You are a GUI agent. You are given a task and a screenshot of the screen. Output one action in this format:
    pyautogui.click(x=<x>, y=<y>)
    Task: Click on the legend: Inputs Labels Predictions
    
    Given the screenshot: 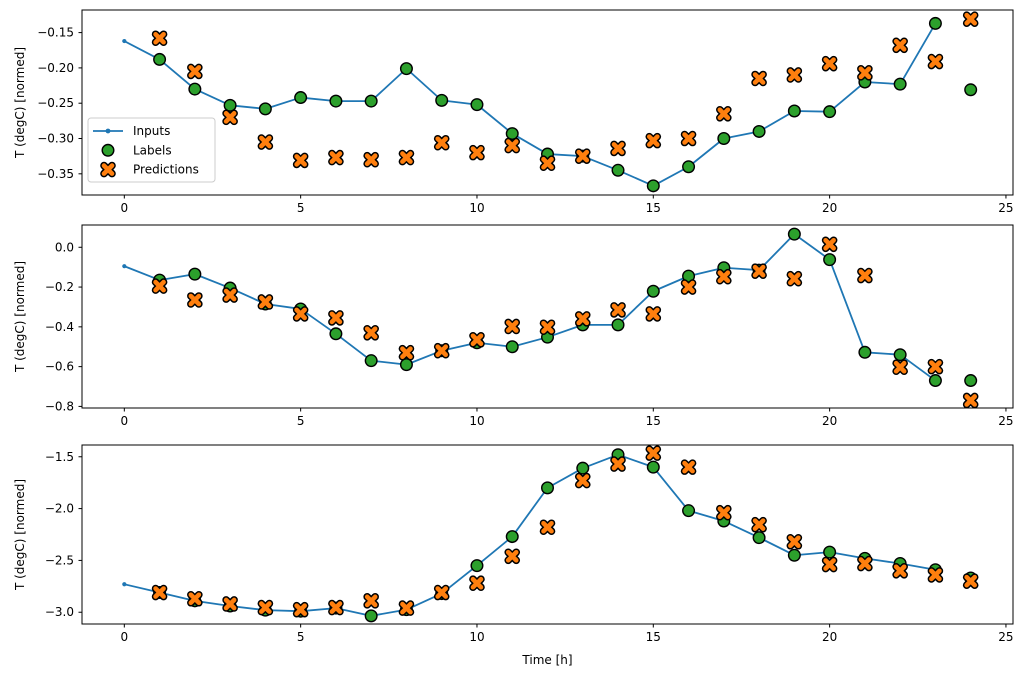 What is the action you would take?
    pyautogui.click(x=151, y=150)
    